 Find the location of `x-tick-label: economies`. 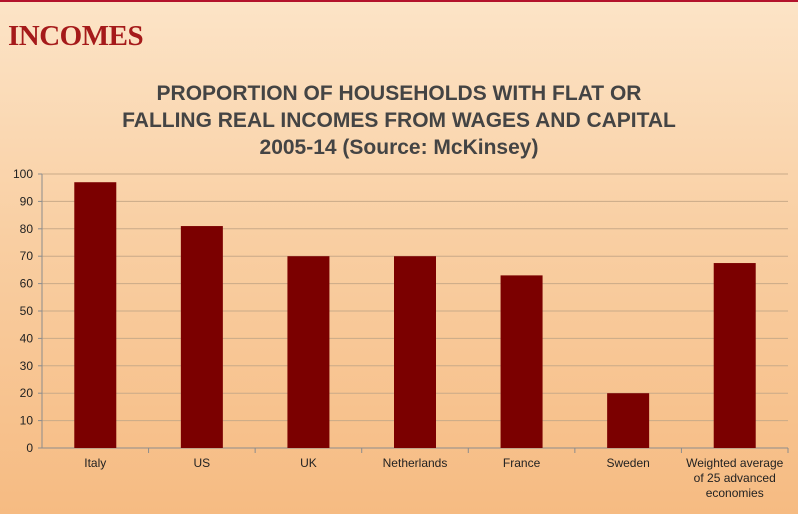

x-tick-label: economies is located at coordinates (735, 493).